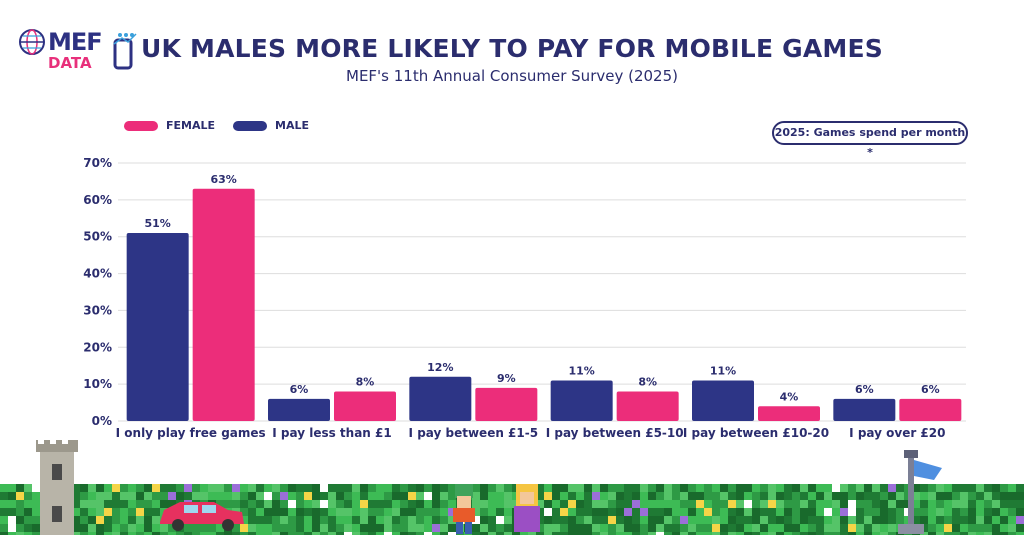  What do you see at coordinates (331, 433) in the screenshot?
I see `x-category-label: I pay less than £1` at bounding box center [331, 433].